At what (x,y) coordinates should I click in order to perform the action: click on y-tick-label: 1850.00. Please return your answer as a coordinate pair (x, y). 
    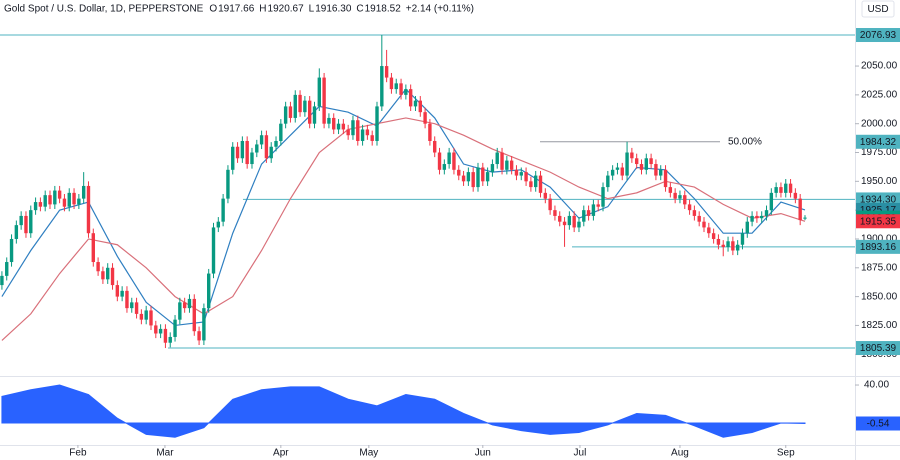
    Looking at the image, I should click on (879, 296).